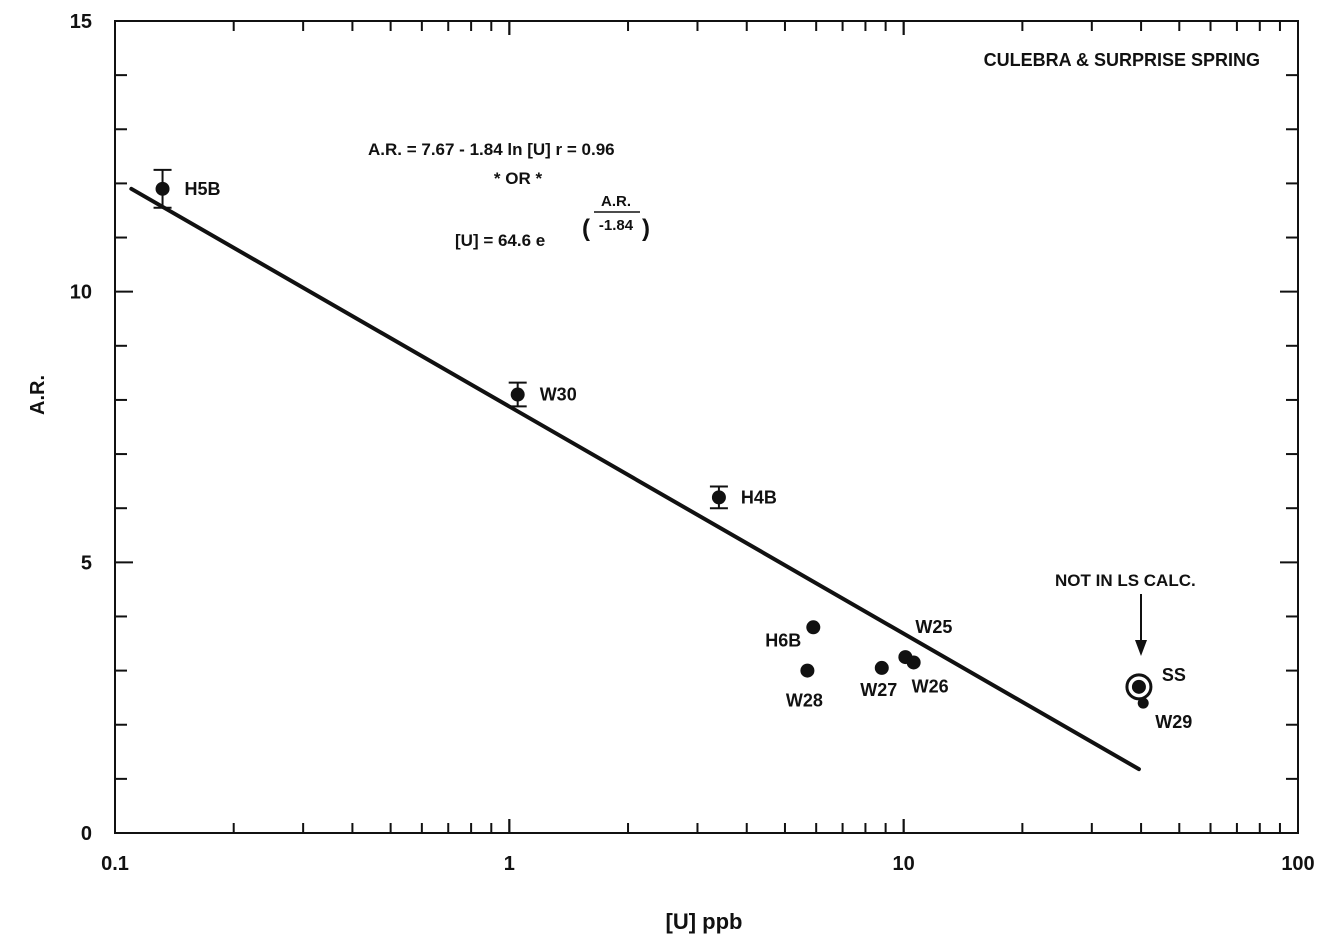 The width and height of the screenshot is (1339, 942). What do you see at coordinates (878, 690) in the screenshot?
I see `data-point-label: W27` at bounding box center [878, 690].